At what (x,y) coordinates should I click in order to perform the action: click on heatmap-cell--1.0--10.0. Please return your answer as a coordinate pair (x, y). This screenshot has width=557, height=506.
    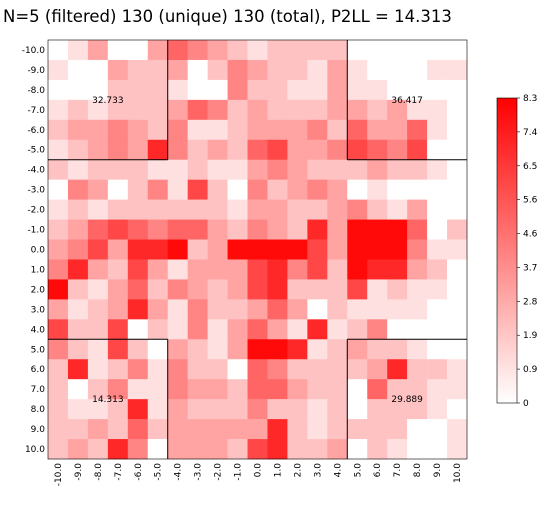
    Looking at the image, I should click on (58, 229).